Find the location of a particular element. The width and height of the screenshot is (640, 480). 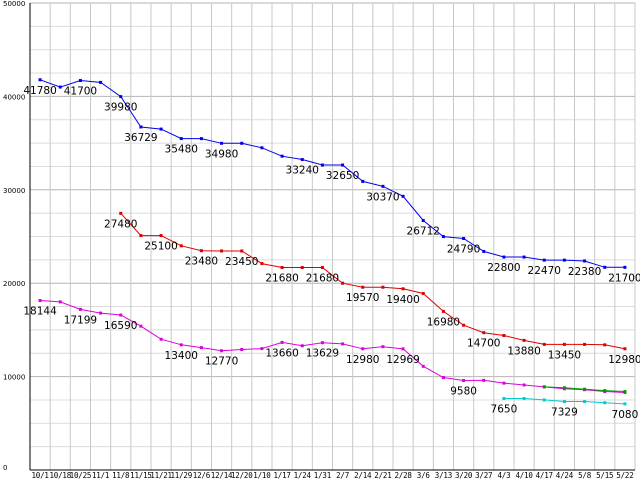

data-label-magenta: 12770 is located at coordinates (221, 362).